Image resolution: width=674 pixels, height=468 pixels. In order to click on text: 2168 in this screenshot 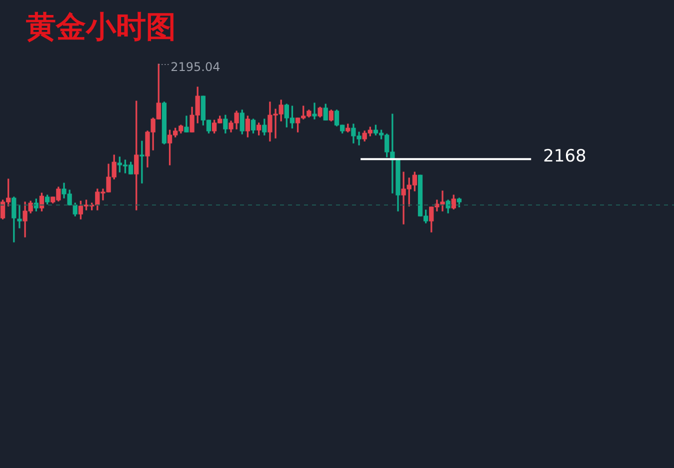, I will do `click(564, 156)`.